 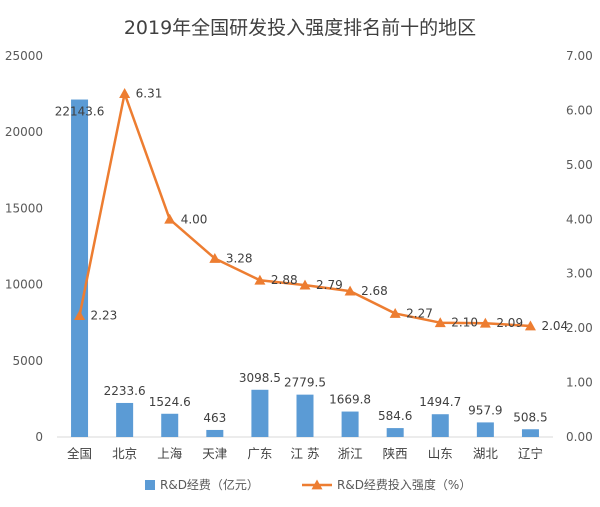 I want to click on y-left-tick-label: 0, so click(x=39, y=437).